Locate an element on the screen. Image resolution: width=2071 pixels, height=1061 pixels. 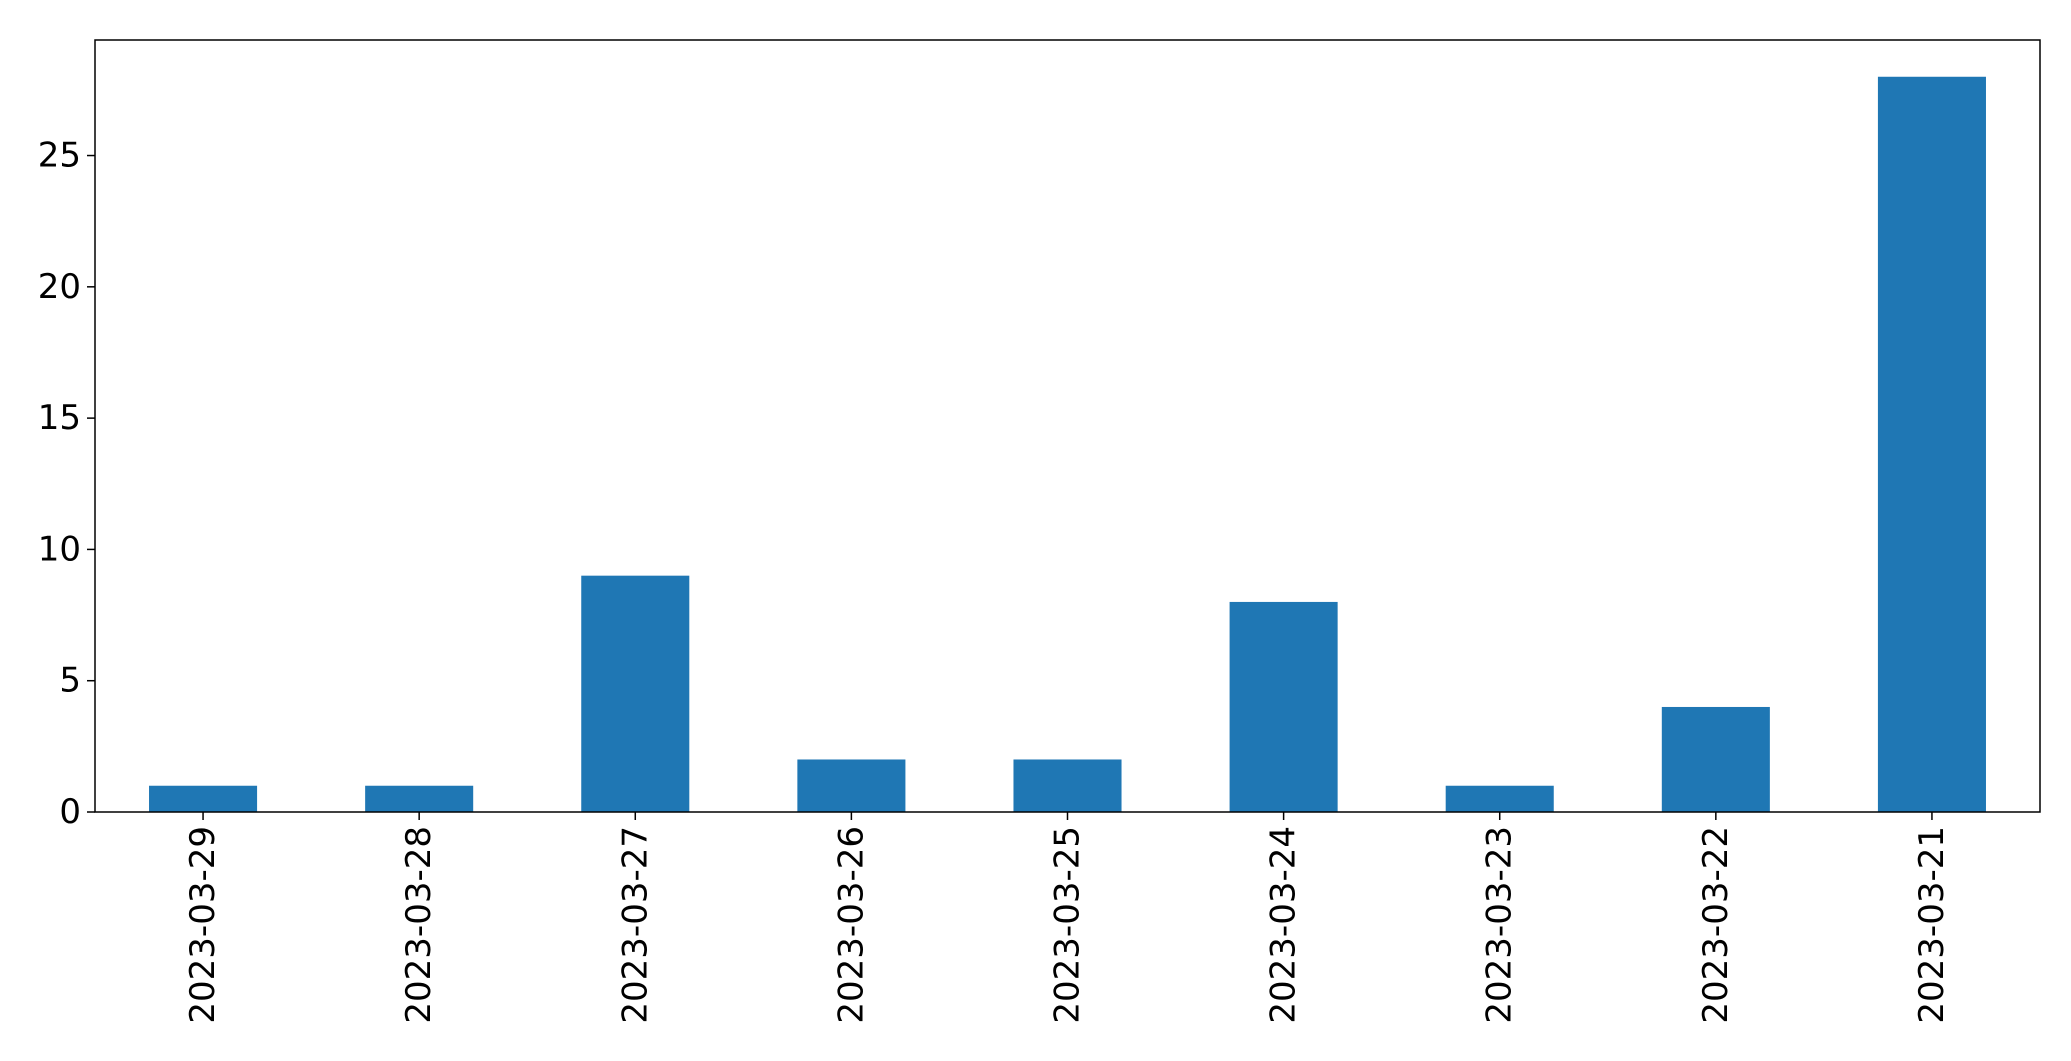
x-tick-label-2023-03-24: 2023-03-24 is located at coordinates (1284, 925).